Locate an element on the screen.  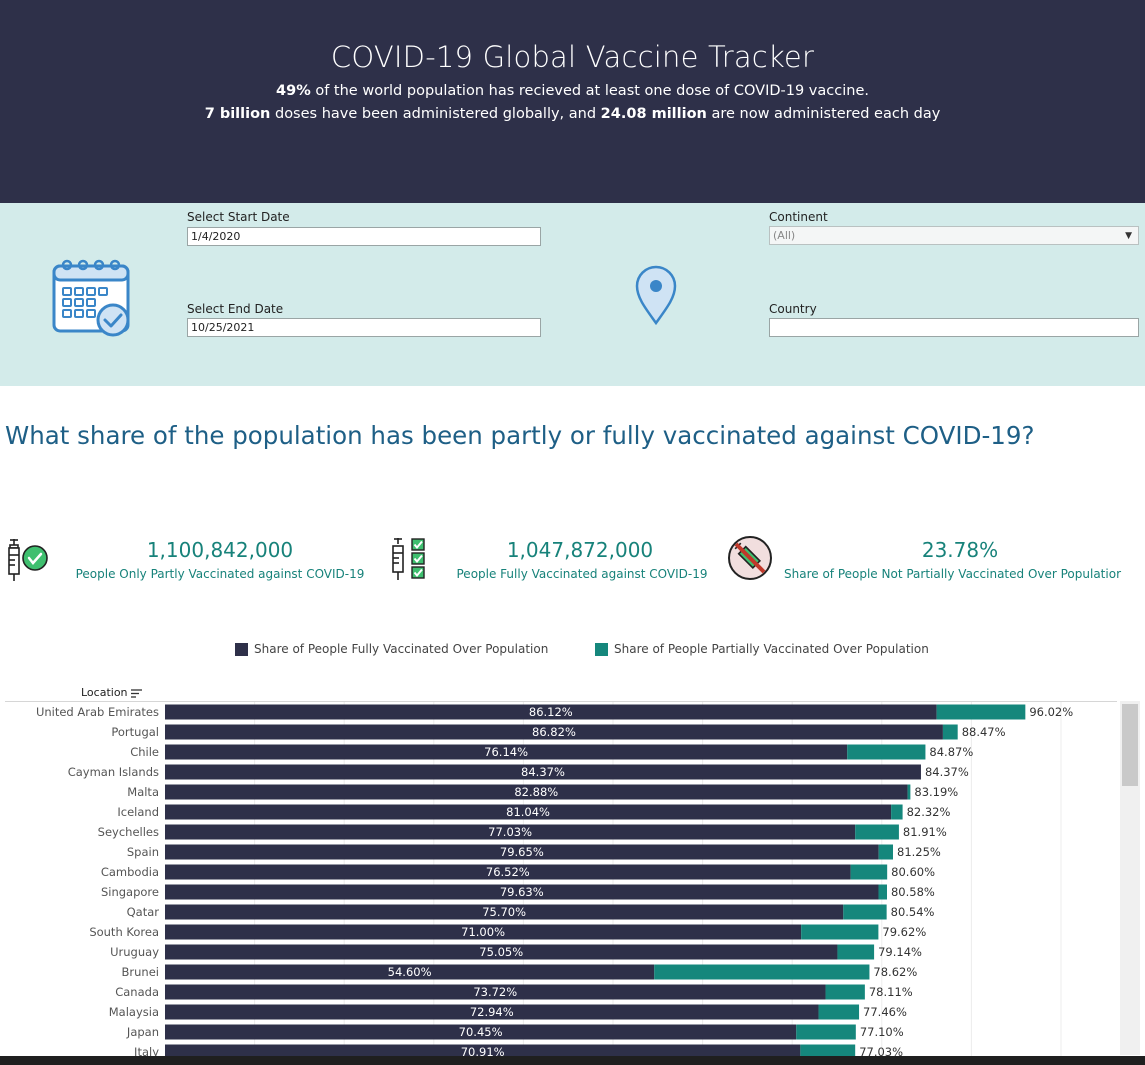
bar-fully-value-label: 84.37% is located at coordinates (543, 772).